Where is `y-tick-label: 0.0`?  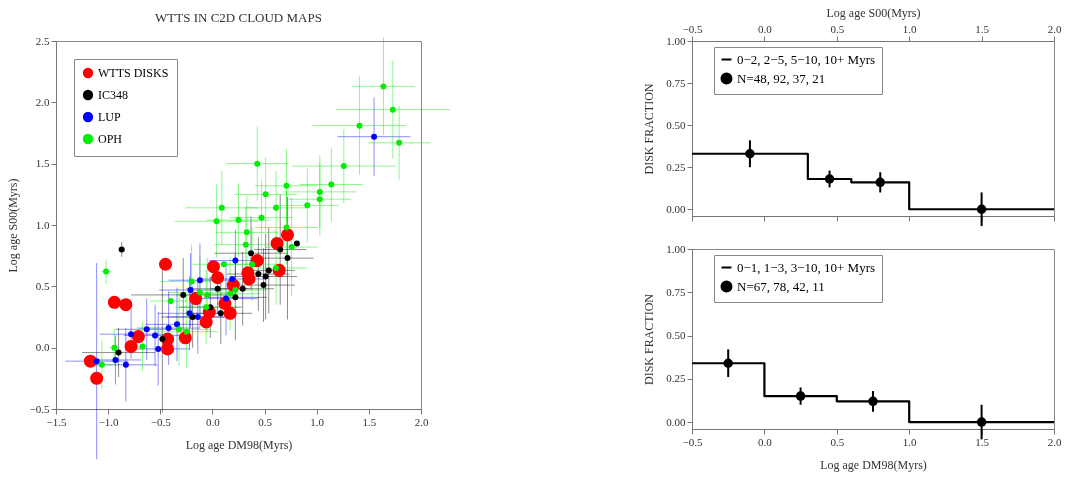 y-tick-label: 0.0 is located at coordinates (42, 347).